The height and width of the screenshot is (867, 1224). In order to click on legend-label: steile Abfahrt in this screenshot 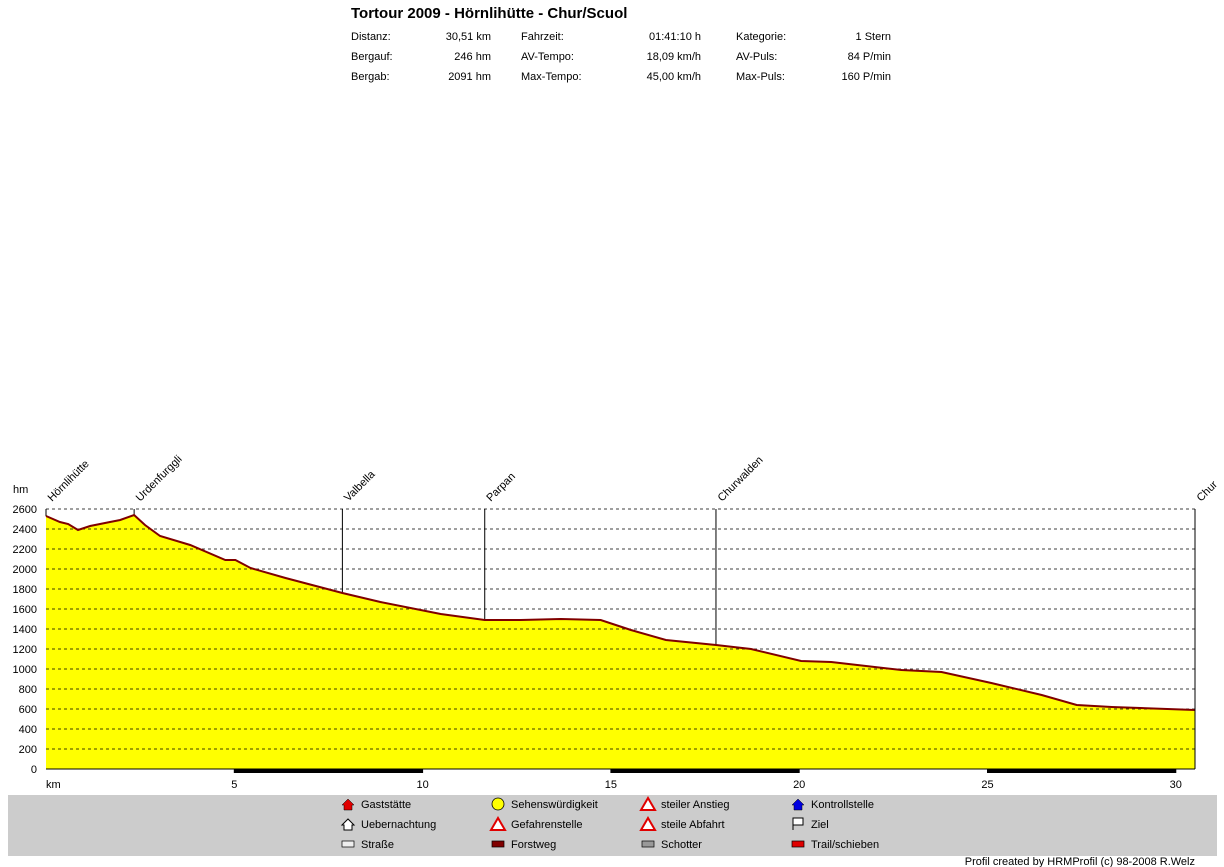, I will do `click(693, 825)`.